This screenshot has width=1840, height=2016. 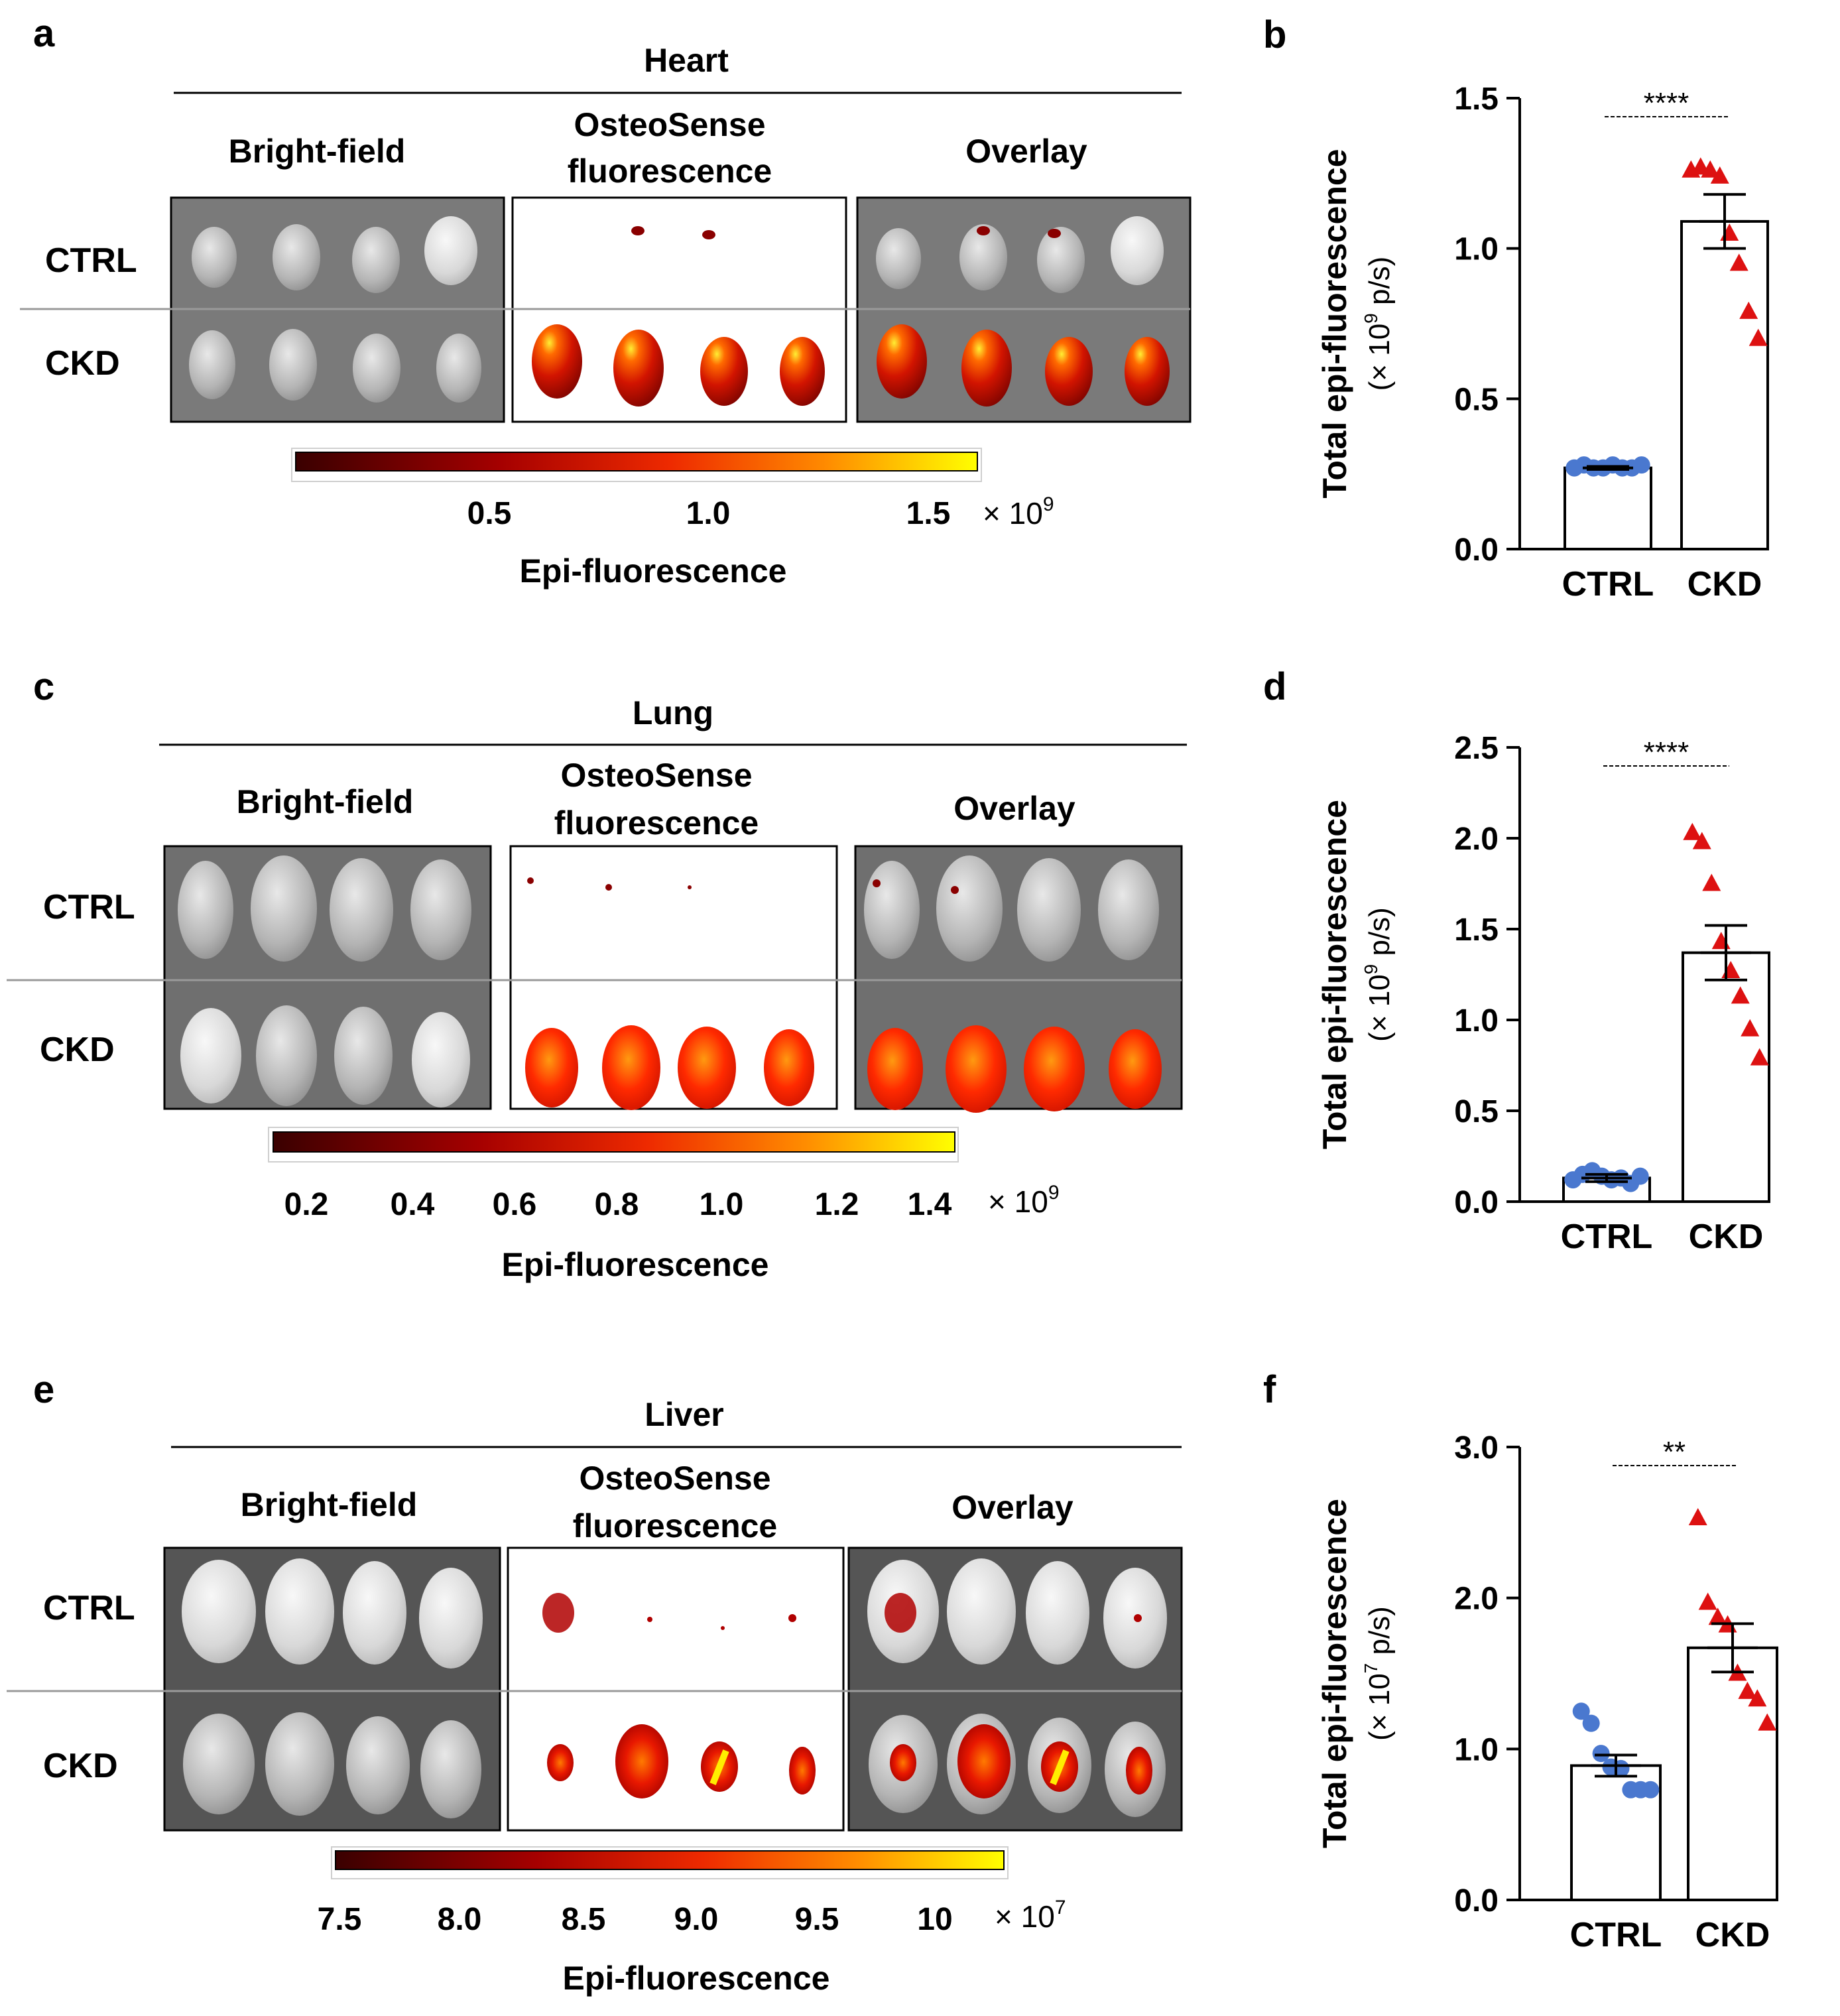 What do you see at coordinates (934, 1919) in the screenshot?
I see `colorbar-tick-label: 10` at bounding box center [934, 1919].